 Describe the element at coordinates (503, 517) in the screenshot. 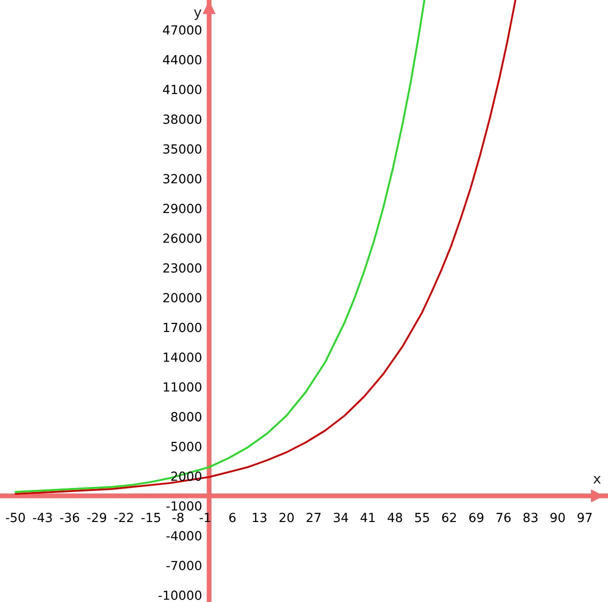

I see `x-tick-label: 76` at that location.